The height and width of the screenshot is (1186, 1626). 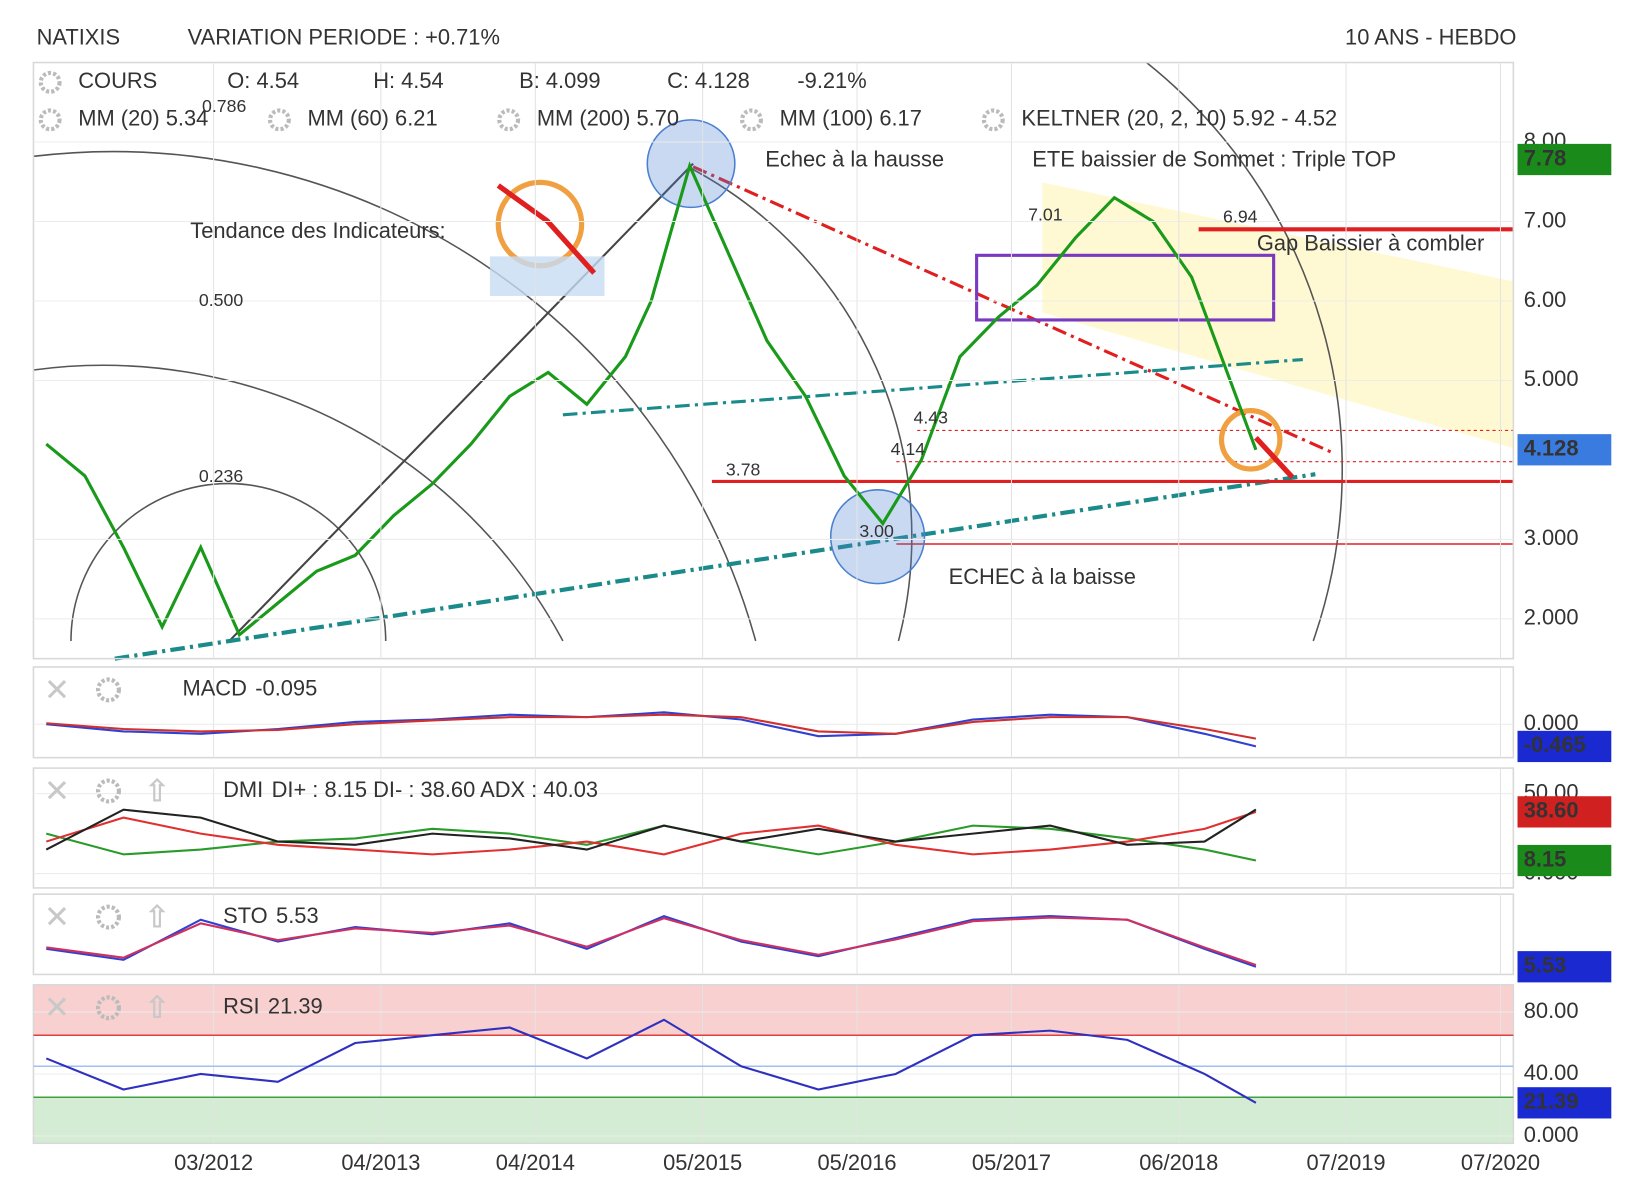 What do you see at coordinates (117, 80) in the screenshot?
I see `legend-name: COURS` at bounding box center [117, 80].